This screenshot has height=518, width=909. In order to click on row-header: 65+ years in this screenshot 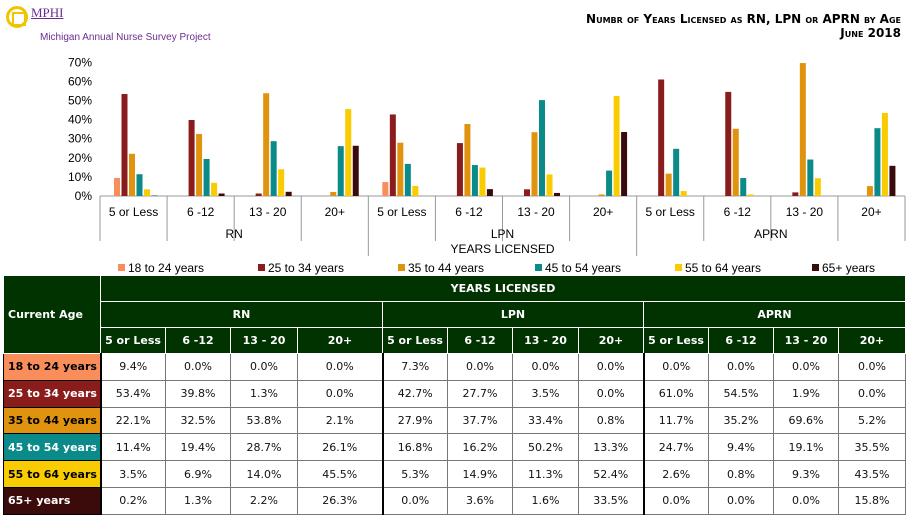, I will do `click(52, 500)`.